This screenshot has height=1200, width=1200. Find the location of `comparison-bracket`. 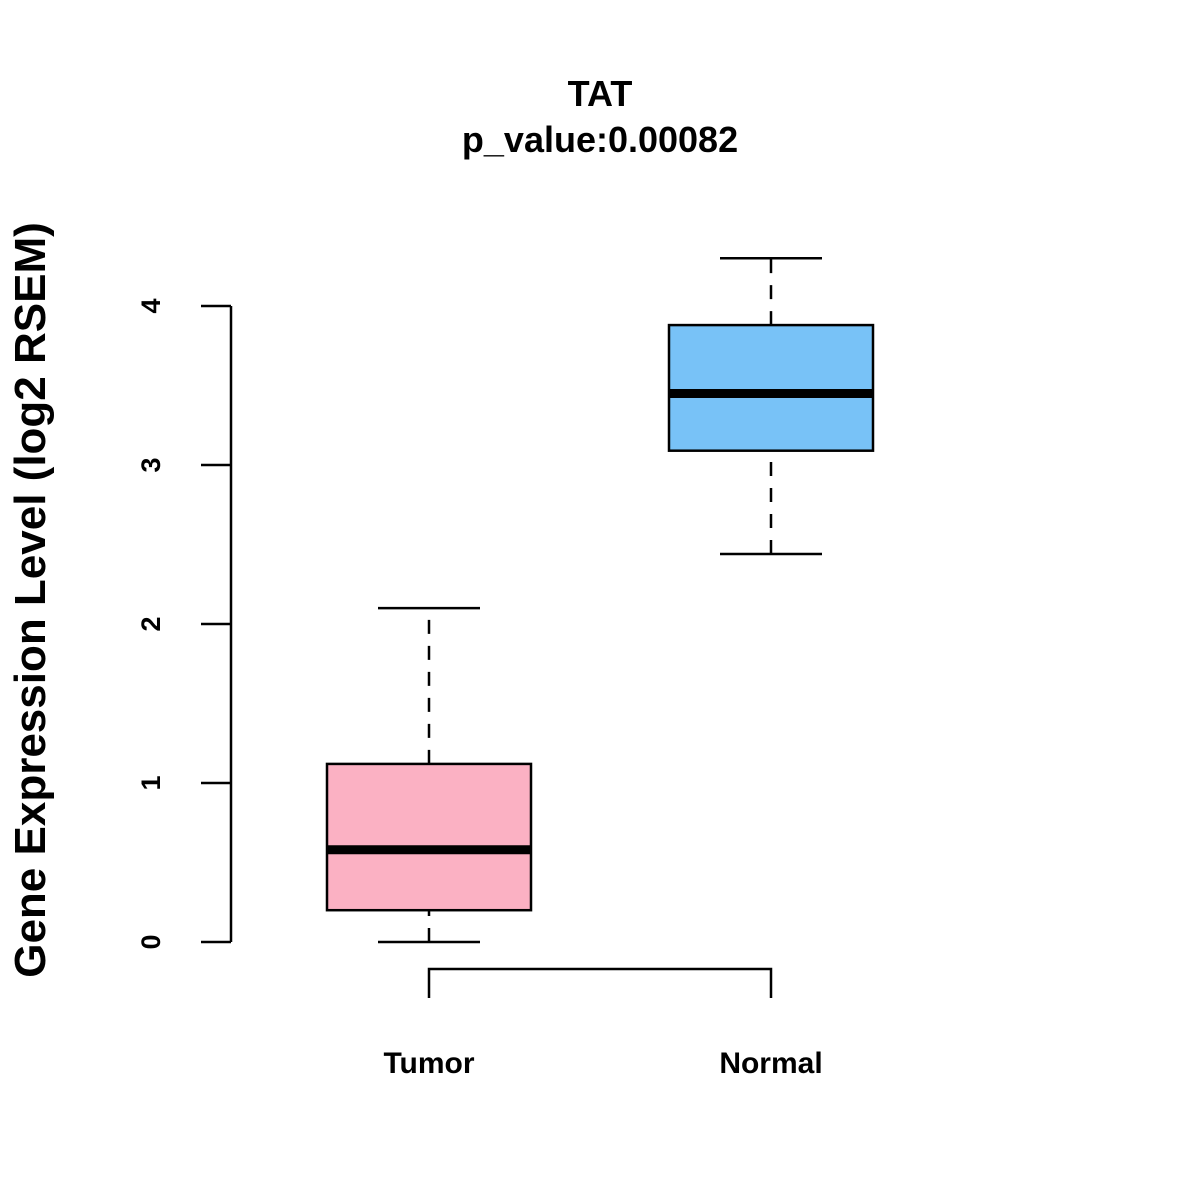

comparison-bracket is located at coordinates (600, 982).